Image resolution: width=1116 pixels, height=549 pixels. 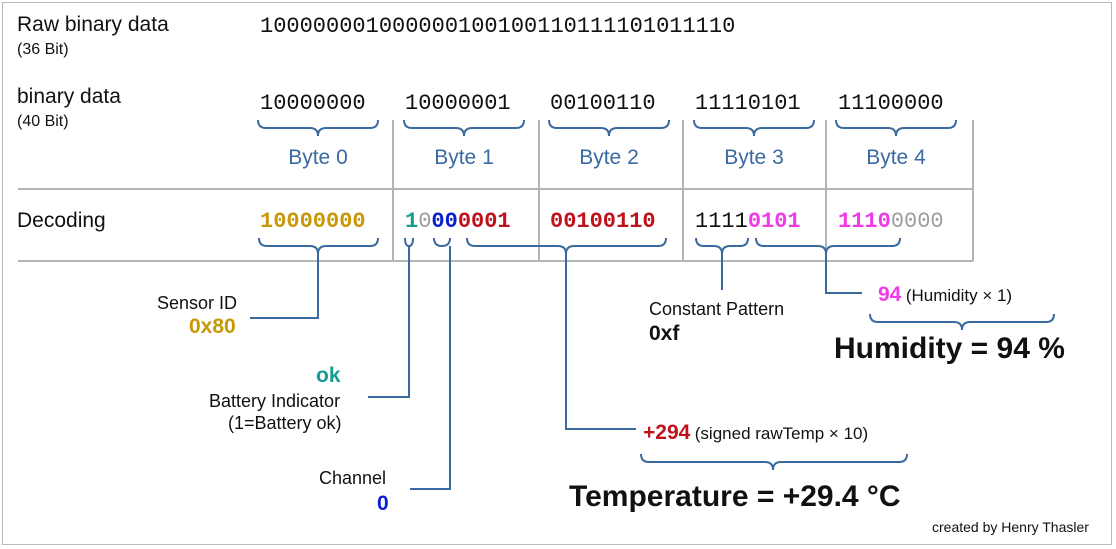 I want to click on channel-bits: 00, so click(x=444, y=221).